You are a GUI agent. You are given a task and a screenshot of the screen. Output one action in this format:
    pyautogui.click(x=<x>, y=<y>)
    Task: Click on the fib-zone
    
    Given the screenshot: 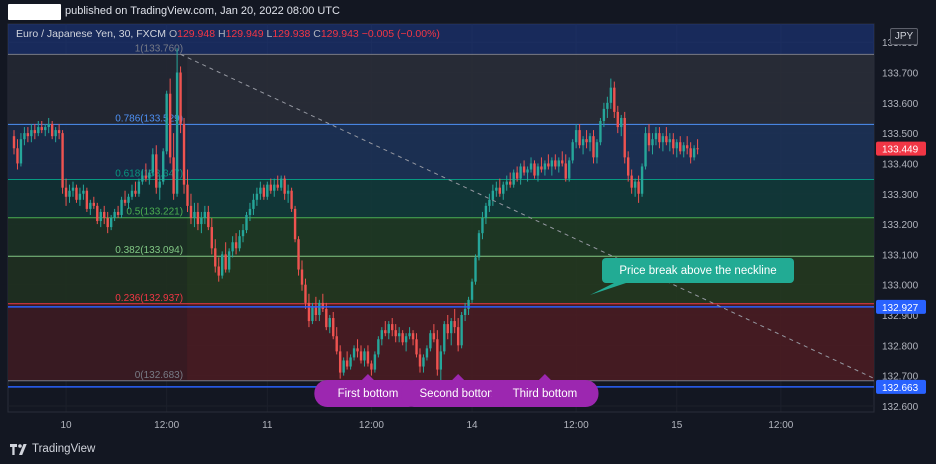 What is the action you would take?
    pyautogui.click(x=441, y=89)
    